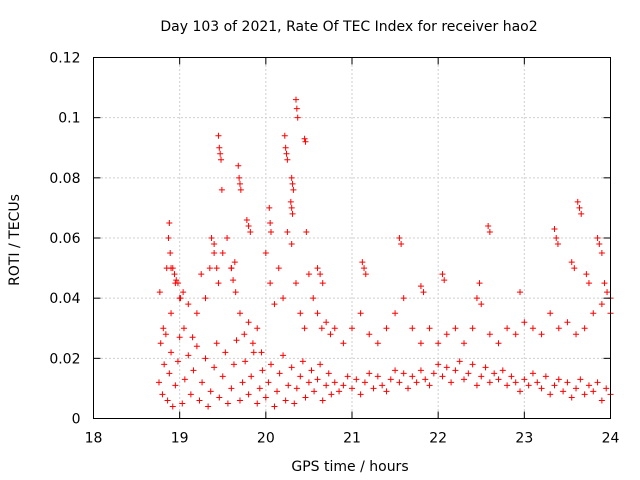 This screenshot has width=640, height=480. What do you see at coordinates (76, 420) in the screenshot?
I see `y-tick-label: 0` at bounding box center [76, 420].